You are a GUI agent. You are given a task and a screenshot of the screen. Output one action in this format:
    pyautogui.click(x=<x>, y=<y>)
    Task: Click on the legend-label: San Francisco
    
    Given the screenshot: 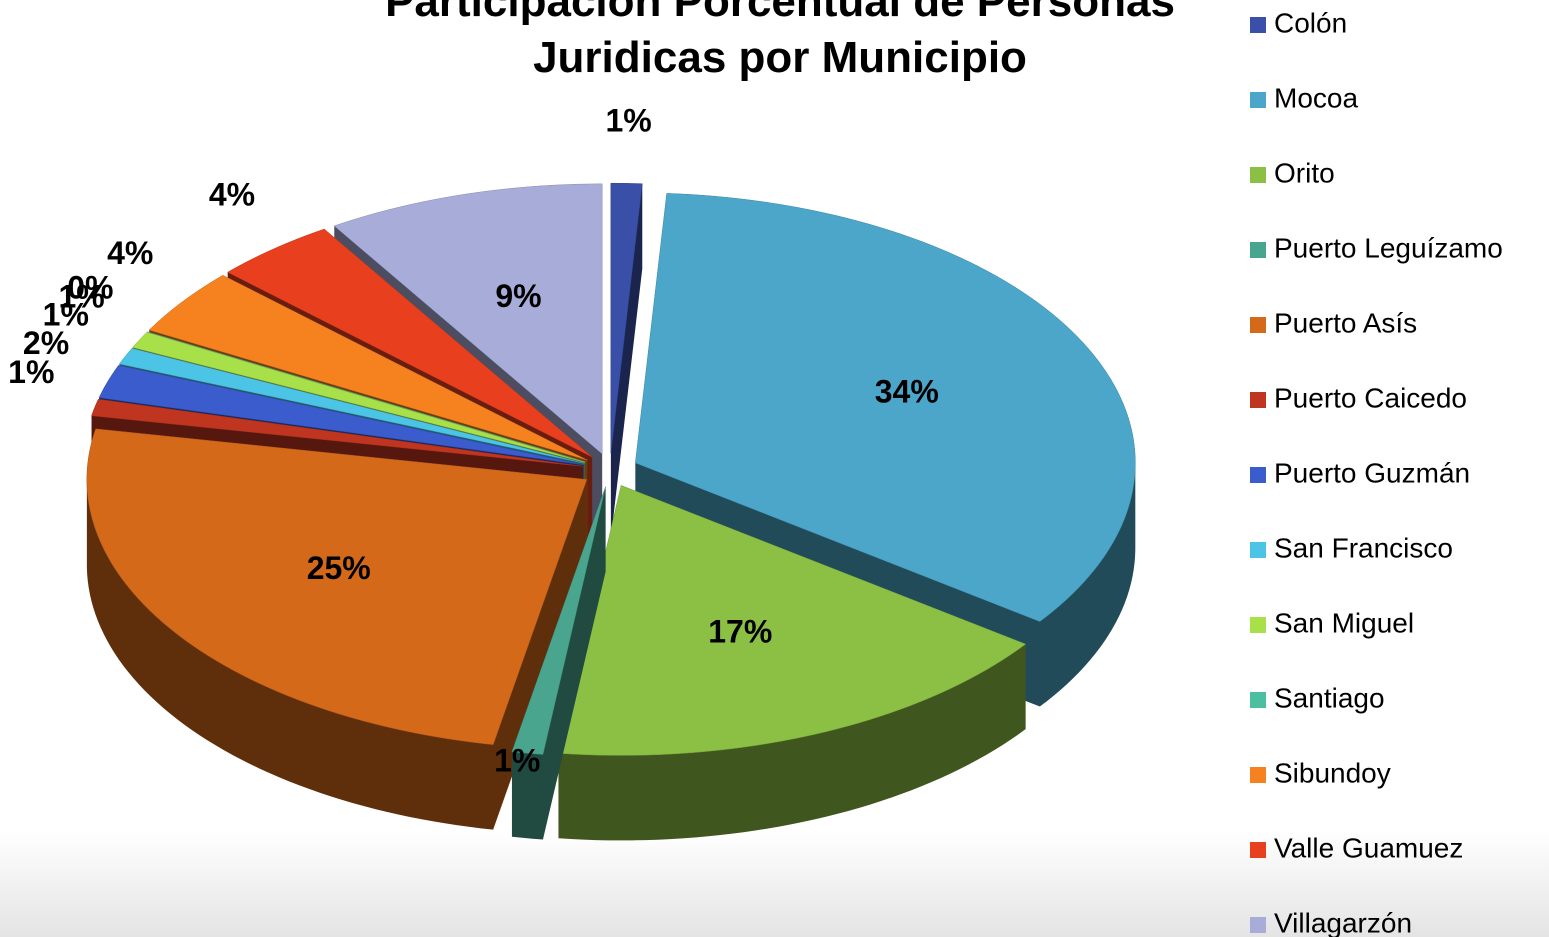 What is the action you would take?
    pyautogui.click(x=1363, y=547)
    